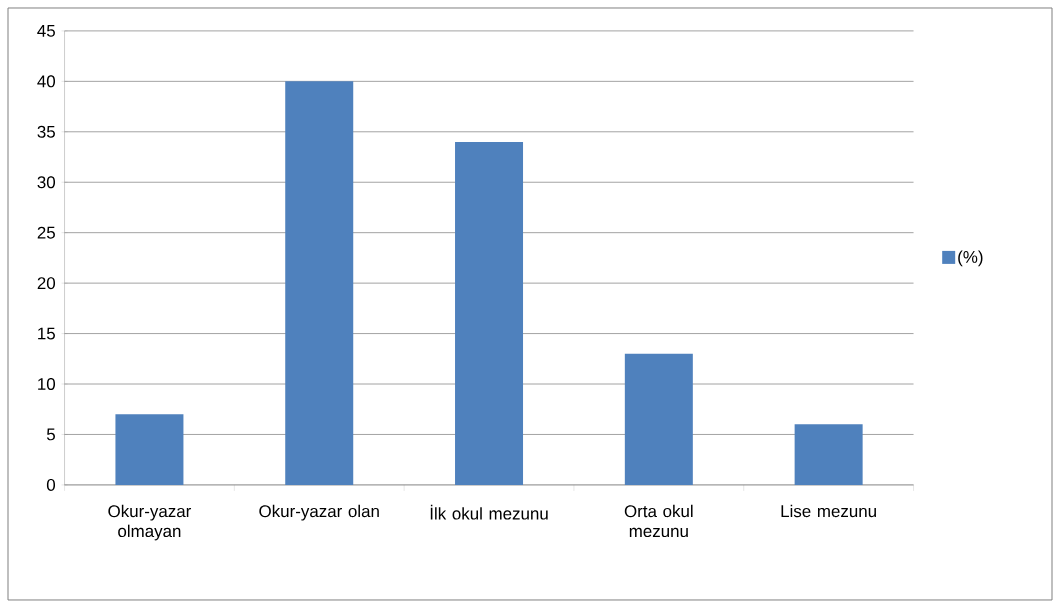  Describe the element at coordinates (970, 258) in the screenshot. I see `legend-label: (%)` at that location.